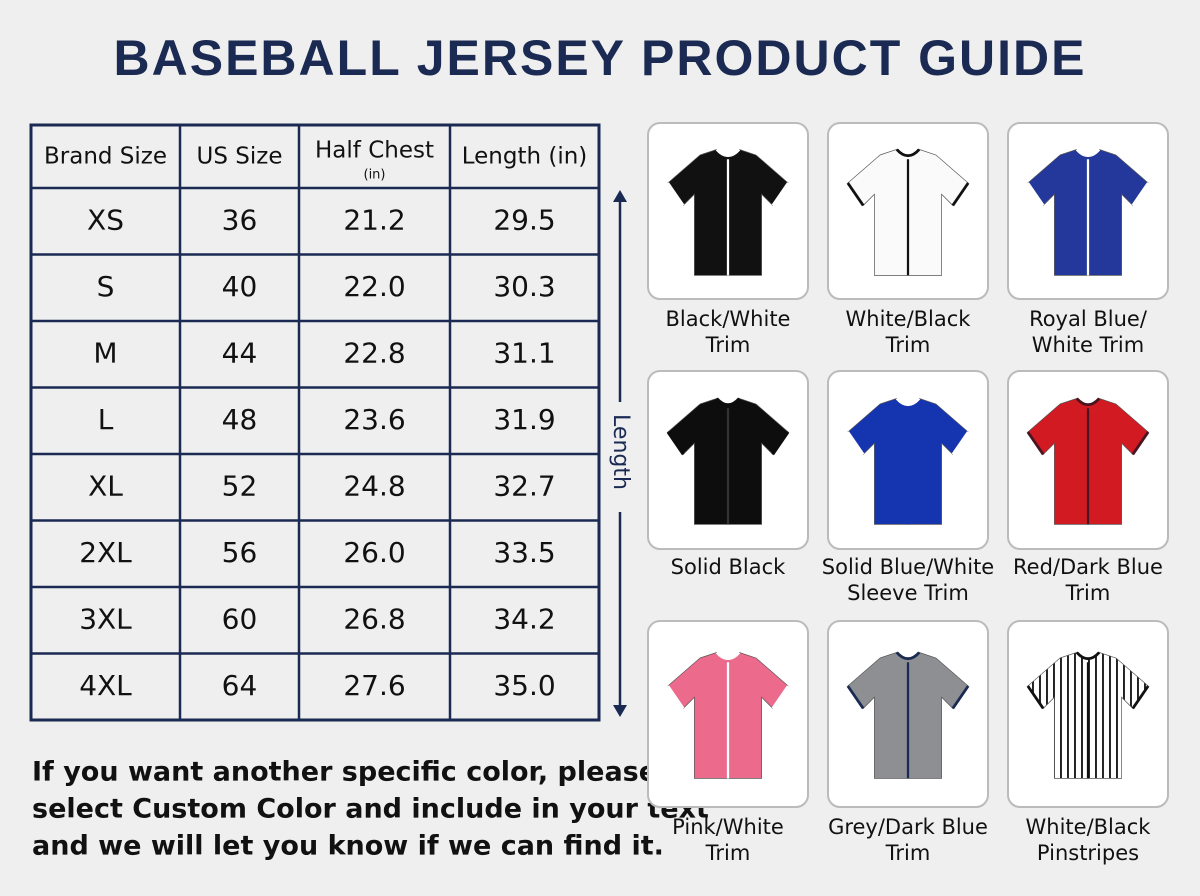 The width and height of the screenshot is (1200, 896). I want to click on title: BASEBALL JERSEY PRODUCT GUIDE, so click(600, 58).